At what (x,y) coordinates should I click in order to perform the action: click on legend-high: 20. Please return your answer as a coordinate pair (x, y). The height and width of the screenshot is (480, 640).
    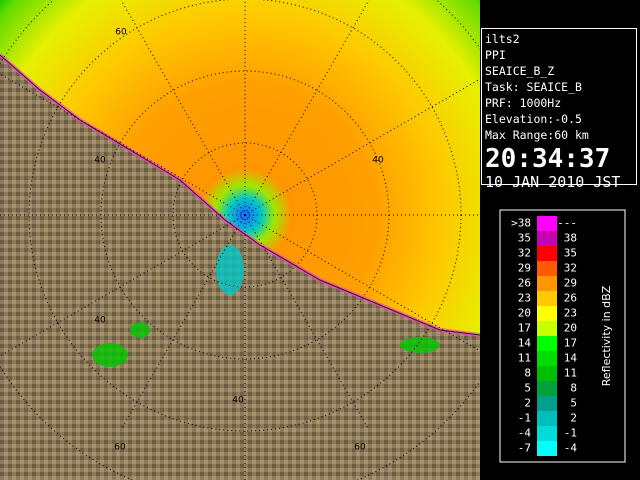
    Looking at the image, I should click on (570, 328).